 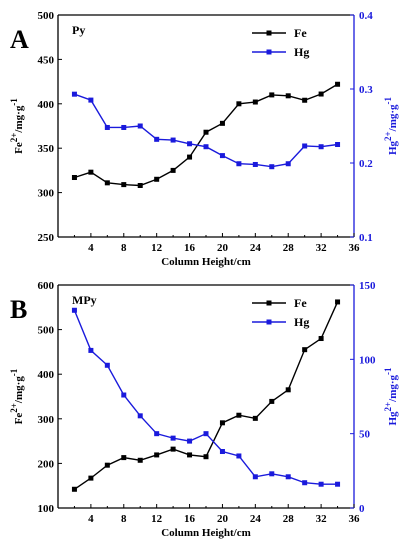 What do you see at coordinates (46, 509) in the screenshot?
I see `left-y-tick-label: 100` at bounding box center [46, 509].